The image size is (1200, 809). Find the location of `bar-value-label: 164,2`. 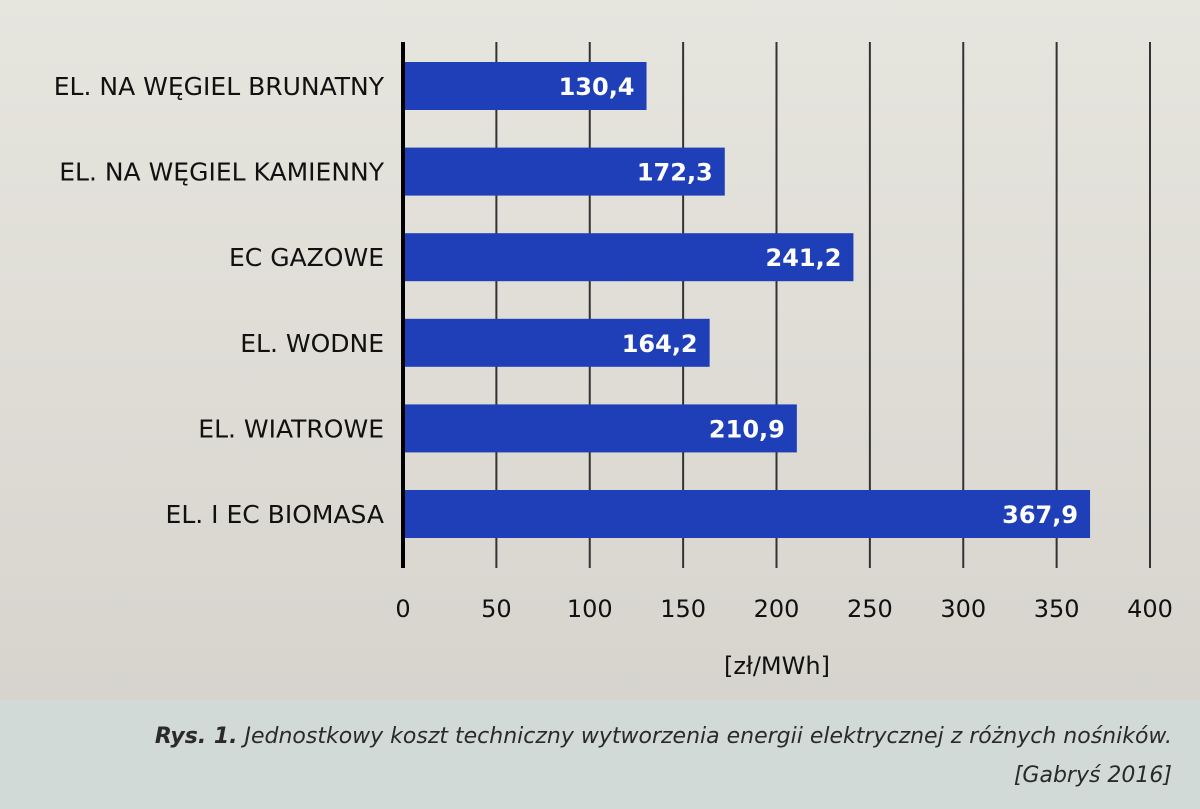

bar-value-label: 164,2 is located at coordinates (660, 344).